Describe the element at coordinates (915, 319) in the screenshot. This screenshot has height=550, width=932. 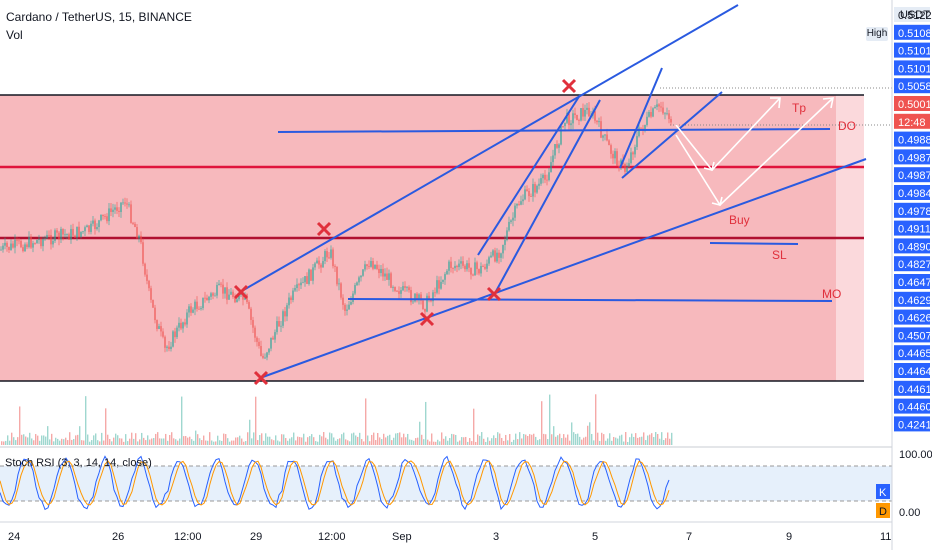
I see `price-label: 0.4626` at that location.